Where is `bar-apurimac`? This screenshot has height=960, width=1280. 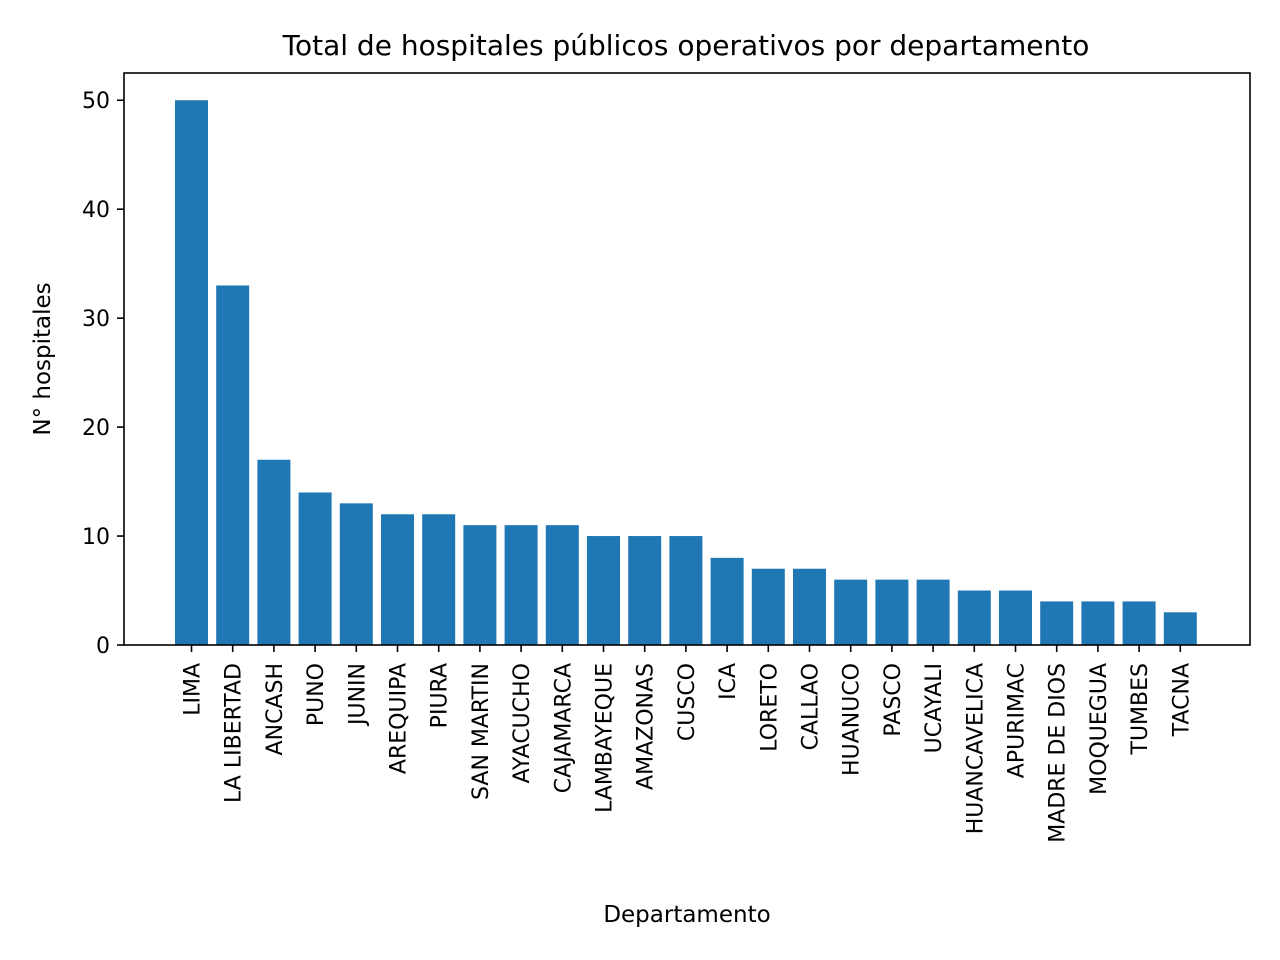
bar-apurimac is located at coordinates (1015, 617).